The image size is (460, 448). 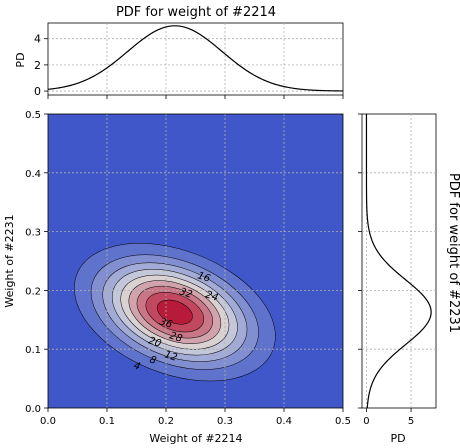 I want to click on joint-x-tick-label: 0.0, so click(x=48, y=421).